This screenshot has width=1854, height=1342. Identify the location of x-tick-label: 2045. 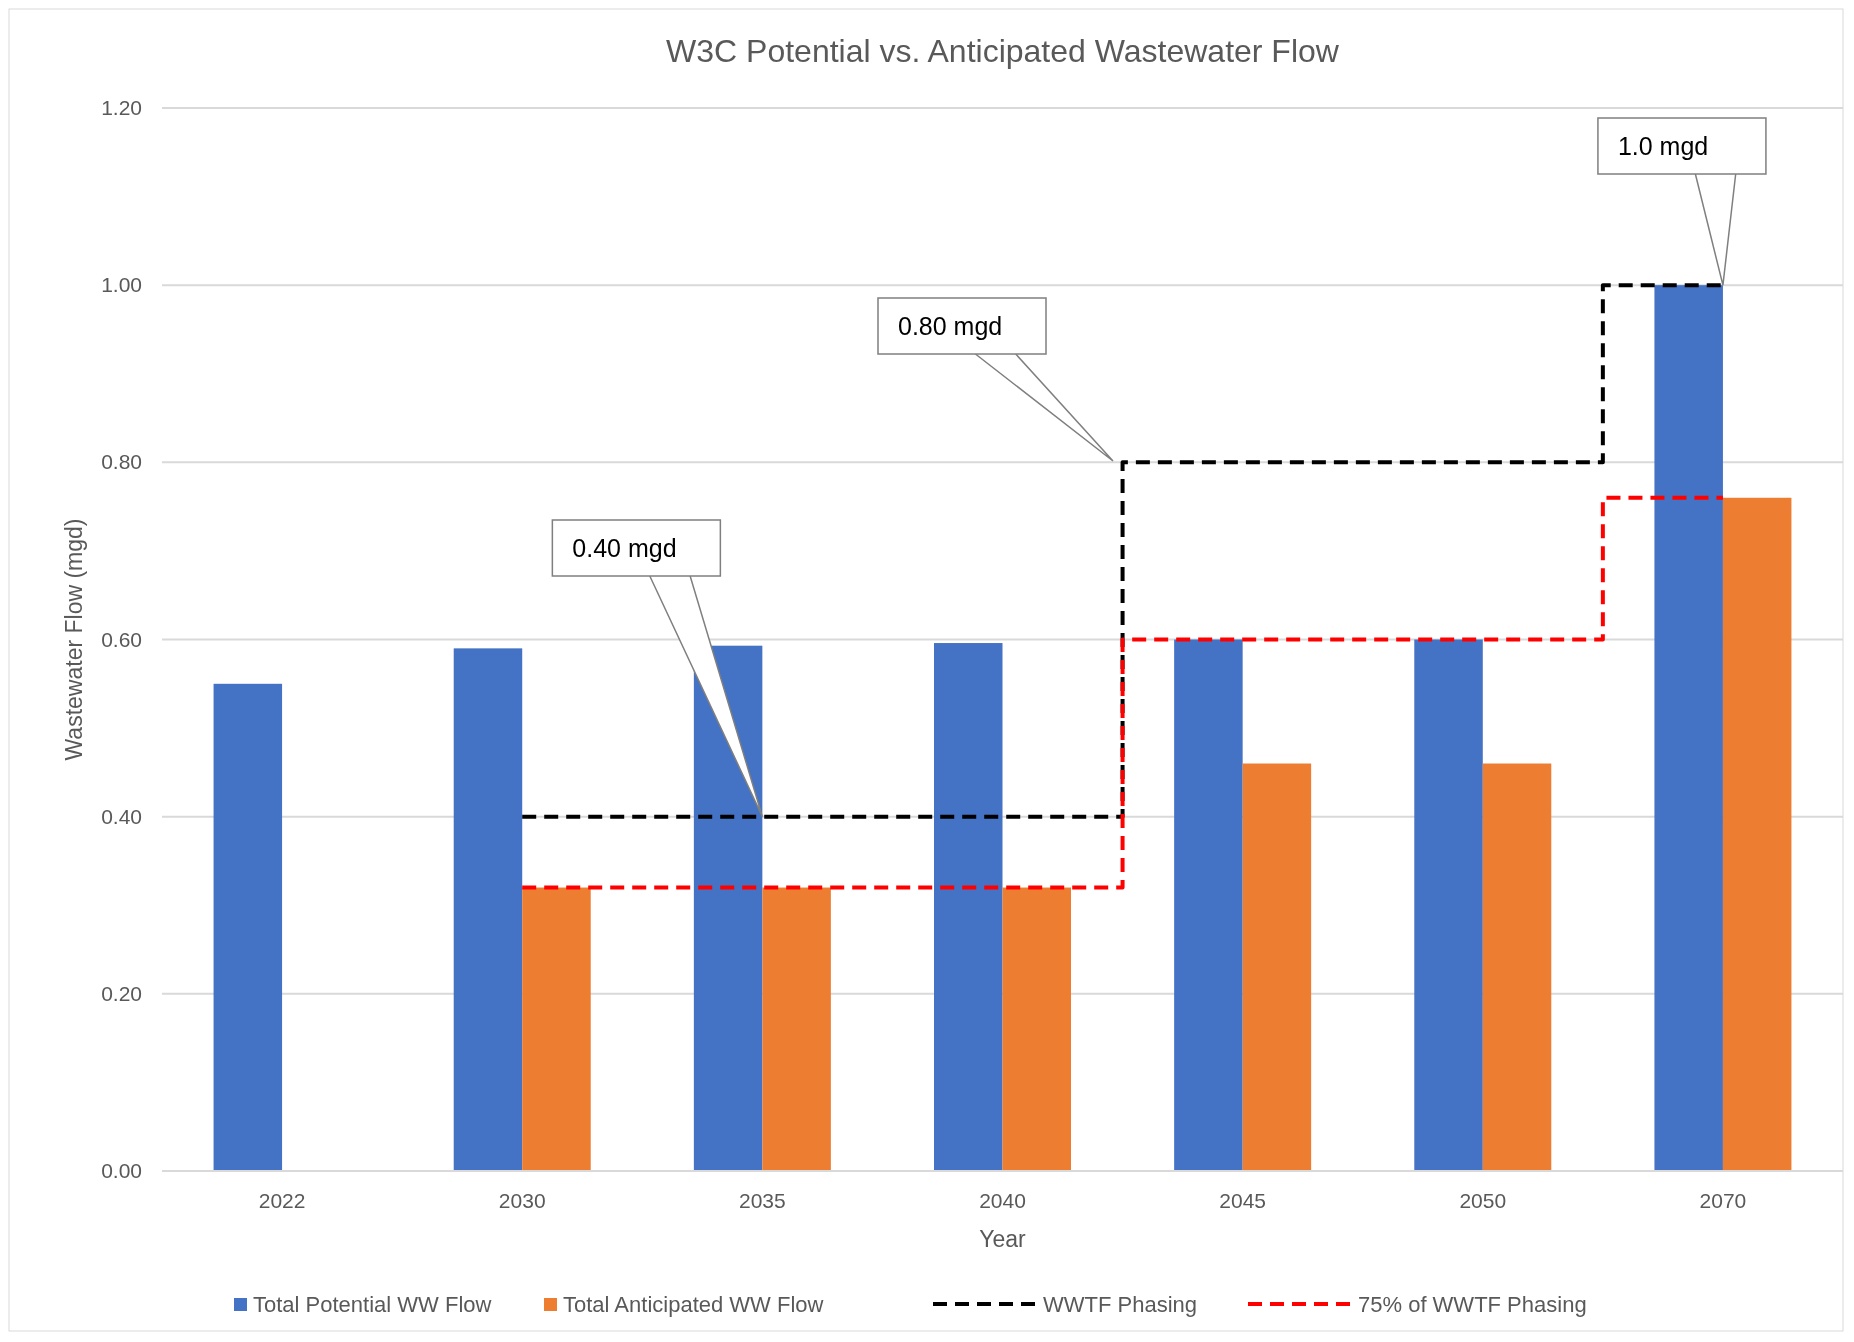
(1242, 1200).